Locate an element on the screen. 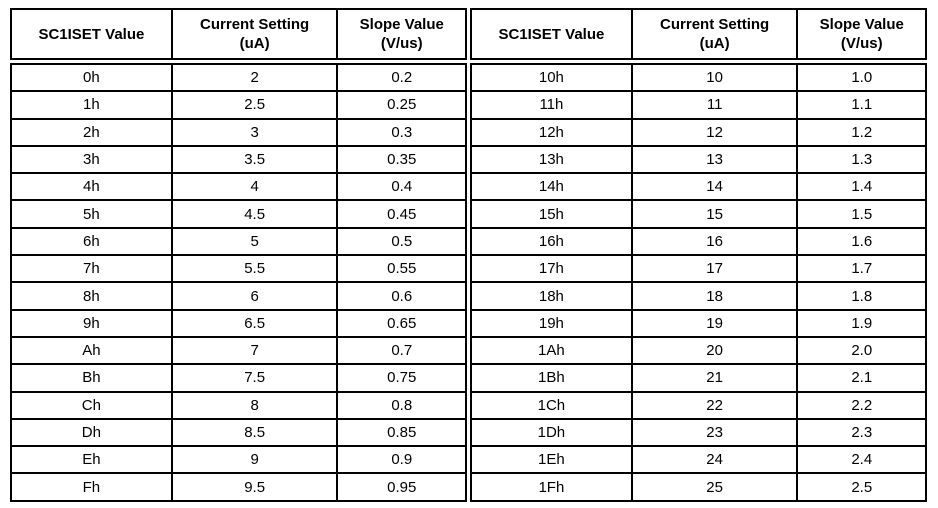  table-cell: 0.4 is located at coordinates (401, 187).